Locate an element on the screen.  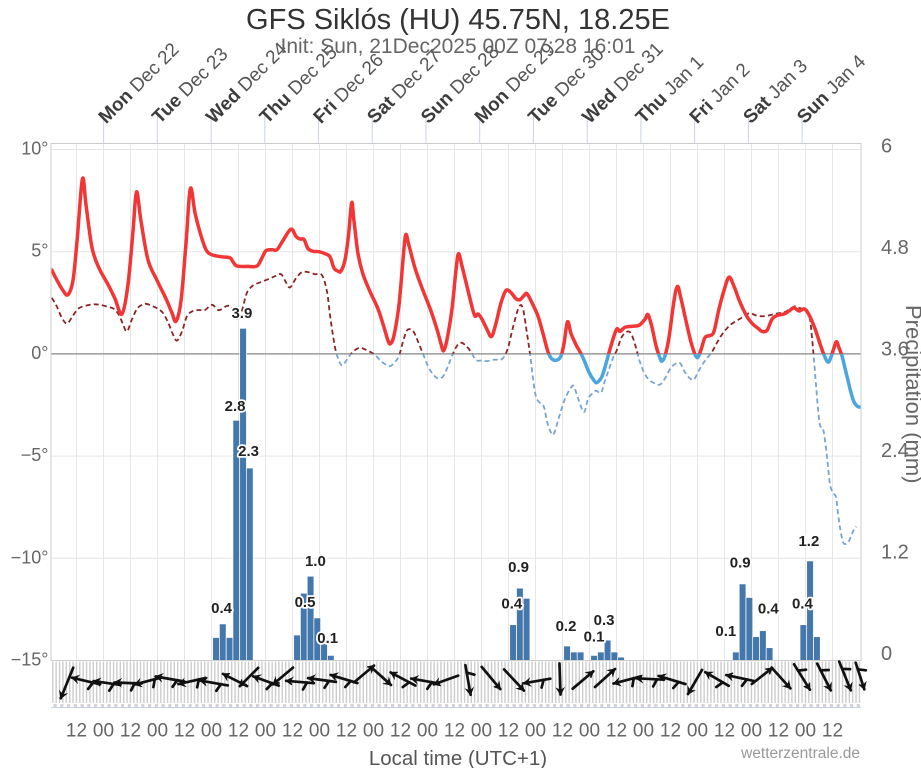
svg-text: 4.8 is located at coordinates (895, 248).